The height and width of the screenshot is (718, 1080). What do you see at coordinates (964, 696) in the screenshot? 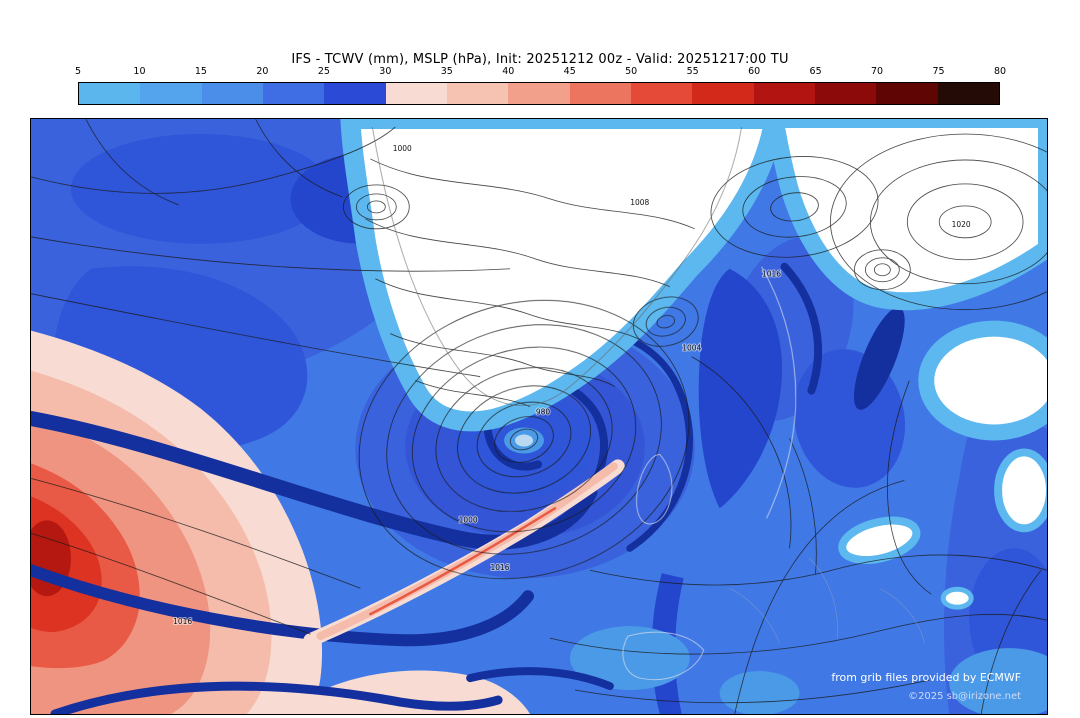
I see `credit-copyright: ©2025 sb@irizone.net` at bounding box center [964, 696].